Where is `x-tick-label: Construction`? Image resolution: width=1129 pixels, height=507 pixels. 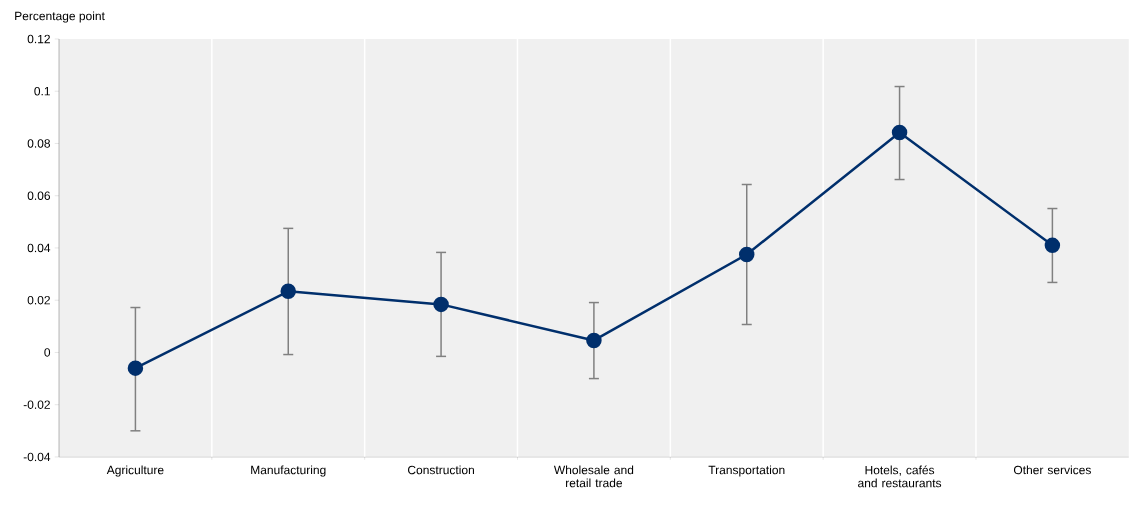
x-tick-label: Construction is located at coordinates (441, 470).